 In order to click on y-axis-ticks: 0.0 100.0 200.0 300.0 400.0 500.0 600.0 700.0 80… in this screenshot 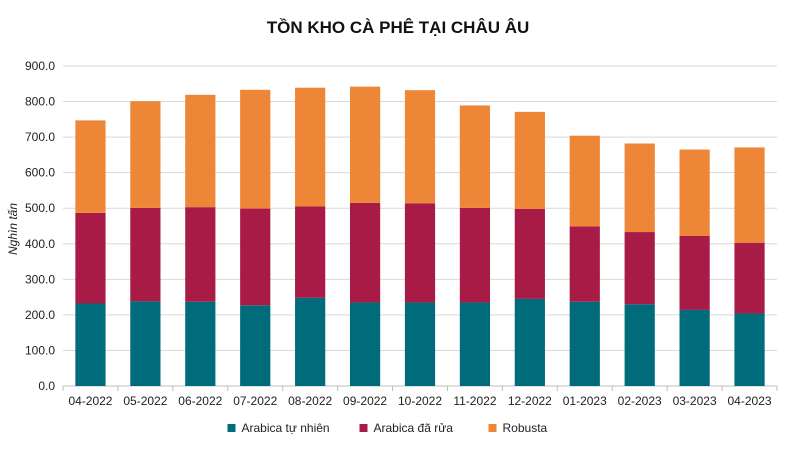, I will do `click(40, 226)`.